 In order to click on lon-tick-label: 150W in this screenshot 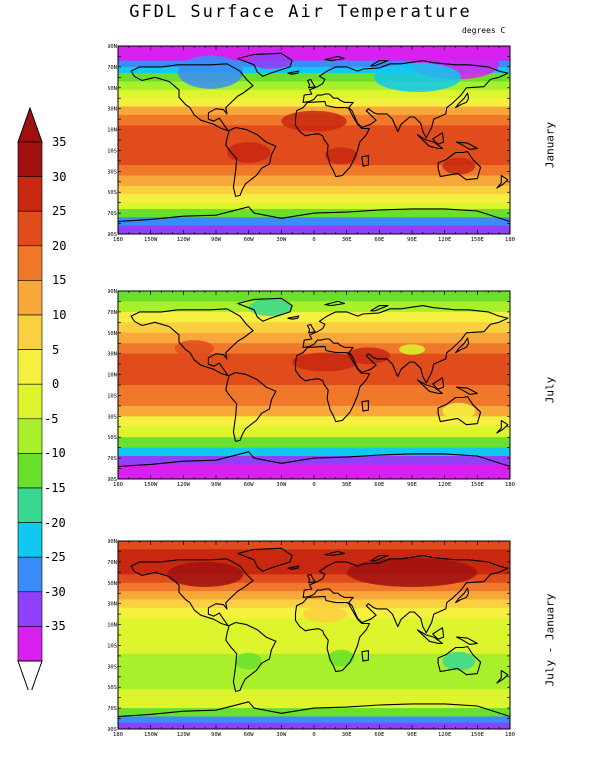, I will do `click(151, 240)`.